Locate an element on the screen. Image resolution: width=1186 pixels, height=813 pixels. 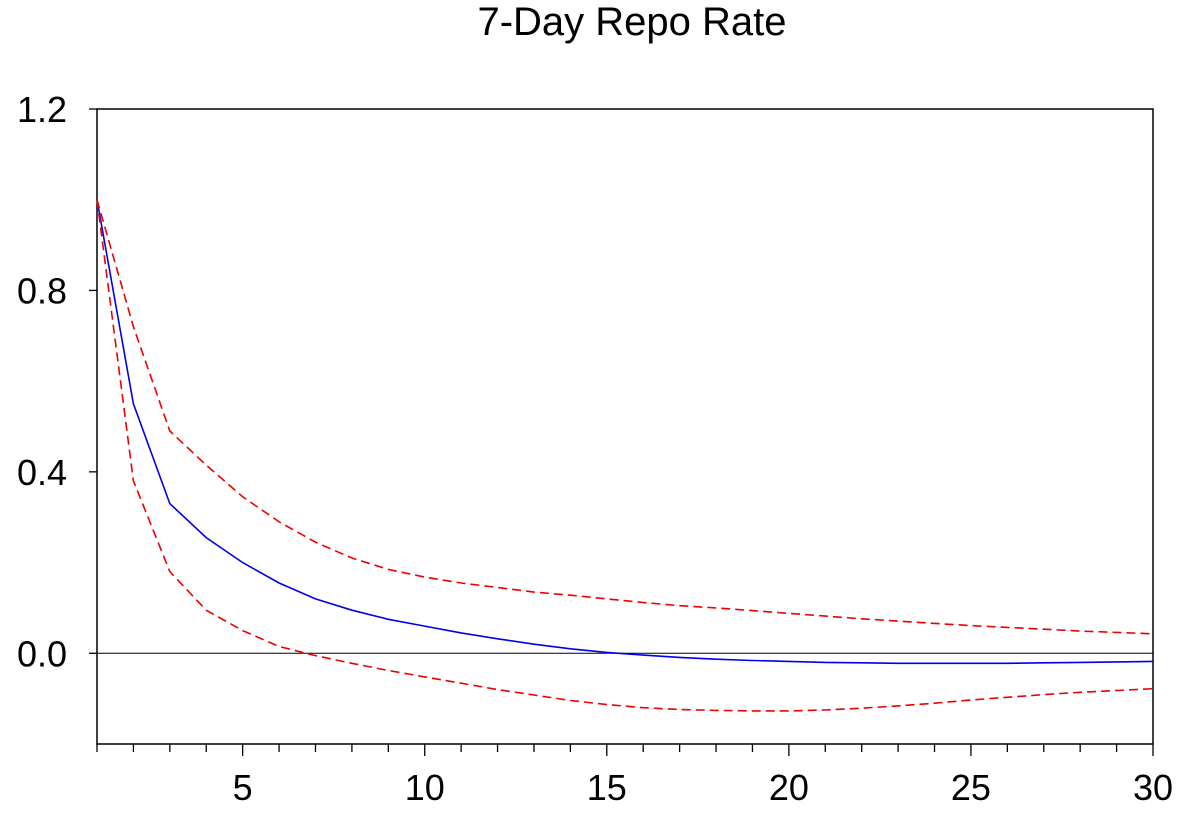
x-tick-label: 25 is located at coordinates (971, 787).